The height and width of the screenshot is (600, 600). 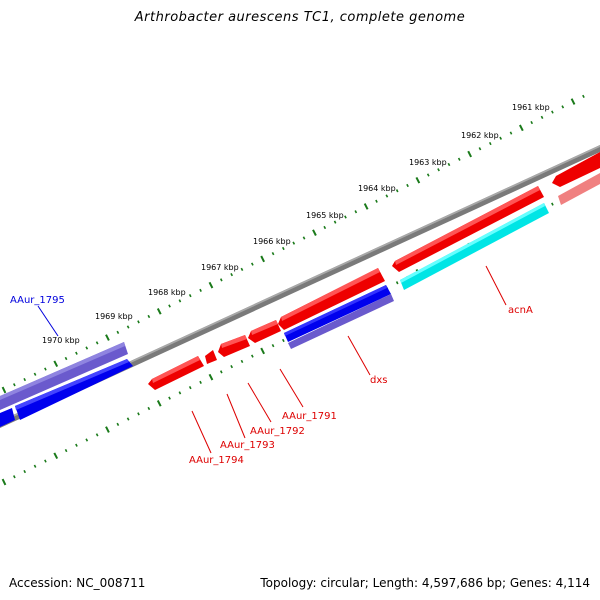 I want to click on gene-arrow-aaur-1795-reverse, so click(x=74, y=389).